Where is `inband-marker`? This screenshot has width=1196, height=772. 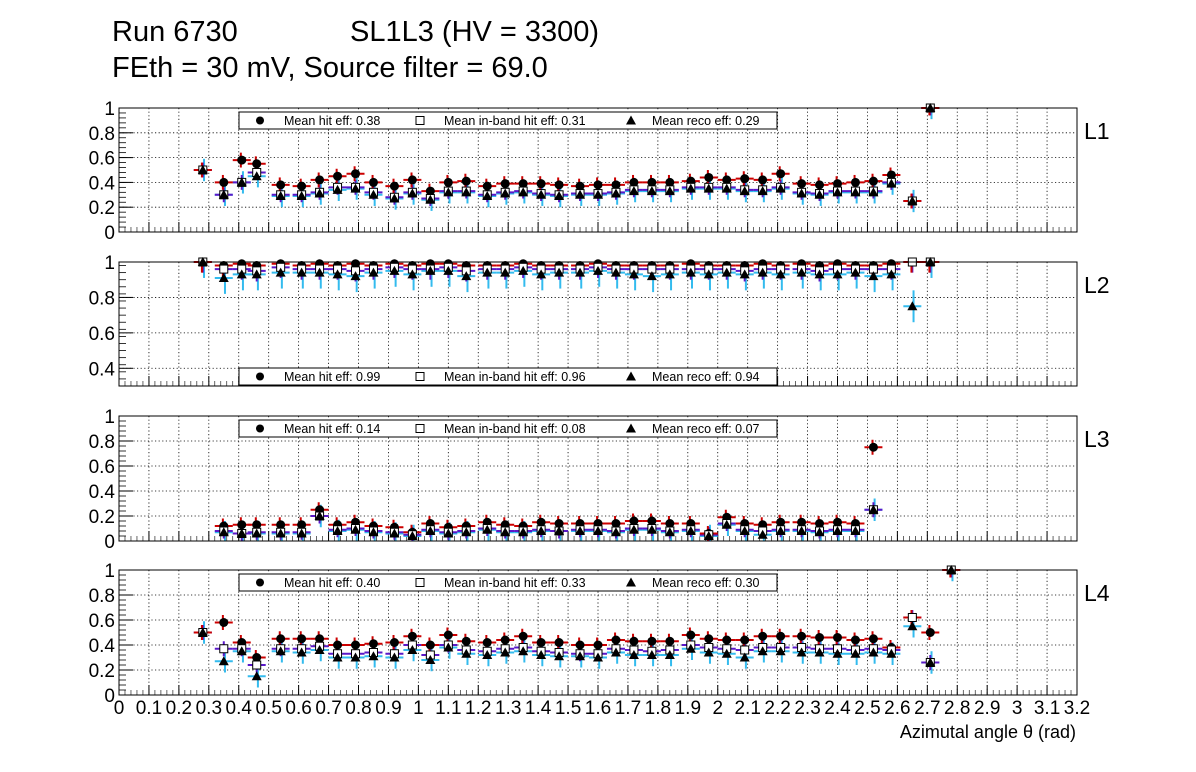
inband-marker is located at coordinates (224, 269).